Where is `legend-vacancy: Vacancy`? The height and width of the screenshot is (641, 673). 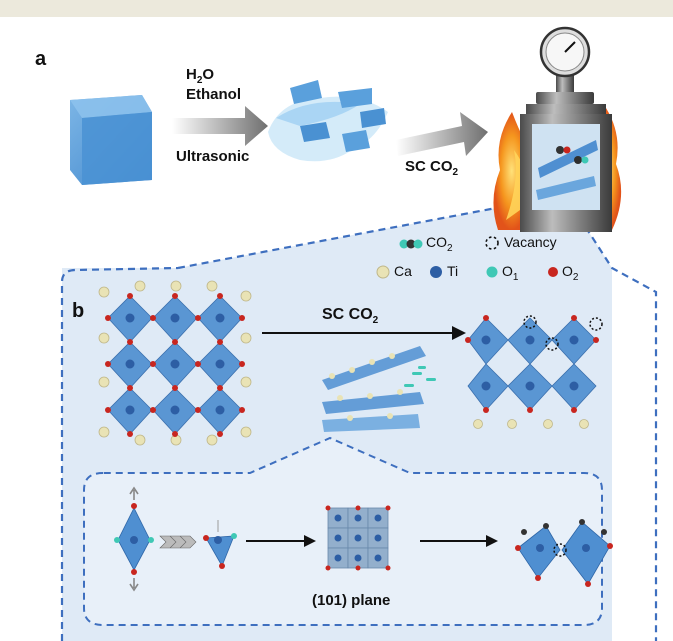 legend-vacancy: Vacancy is located at coordinates (530, 242).